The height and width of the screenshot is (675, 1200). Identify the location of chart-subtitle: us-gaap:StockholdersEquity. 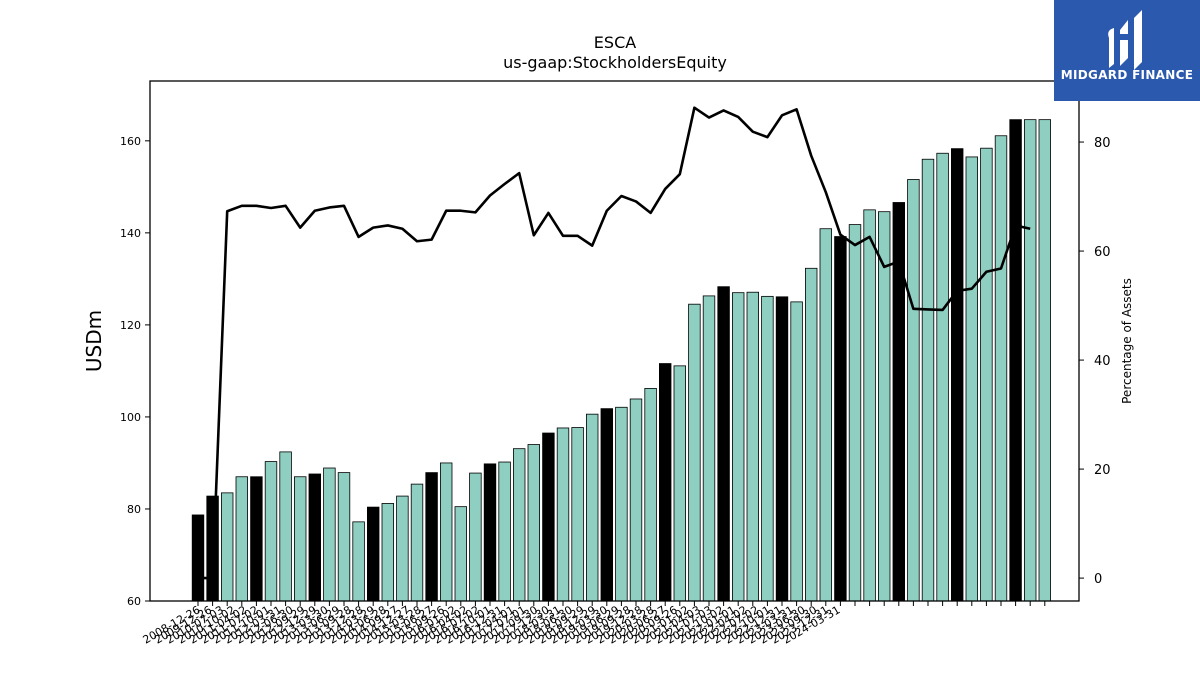
(615, 62).